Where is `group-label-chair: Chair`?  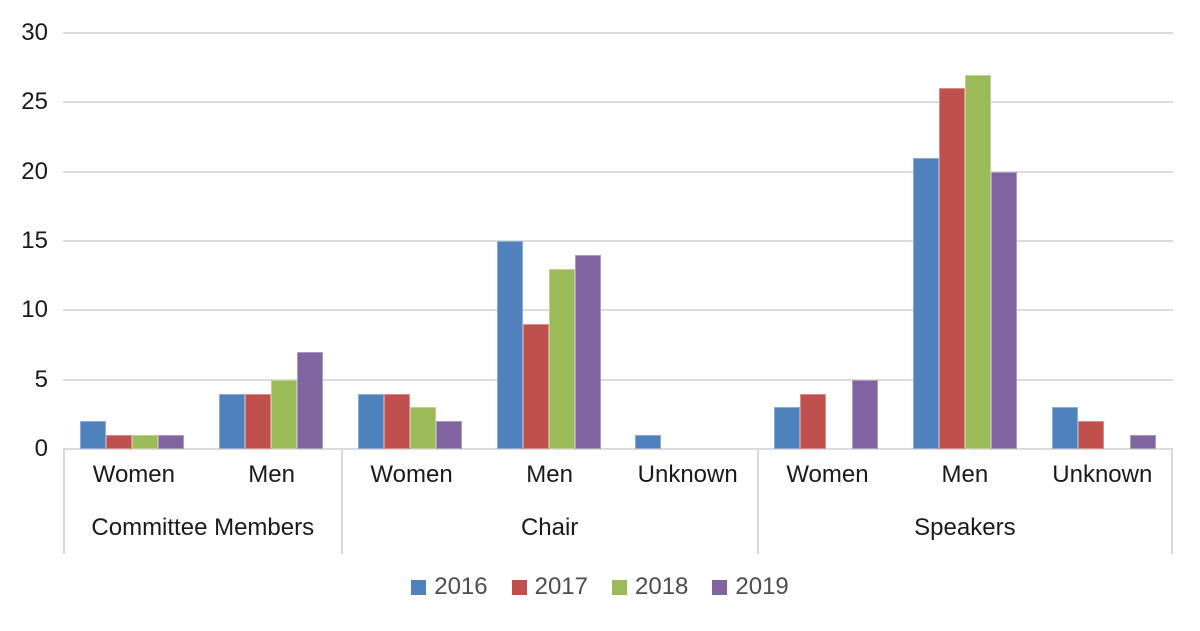 group-label-chair: Chair is located at coordinates (549, 527).